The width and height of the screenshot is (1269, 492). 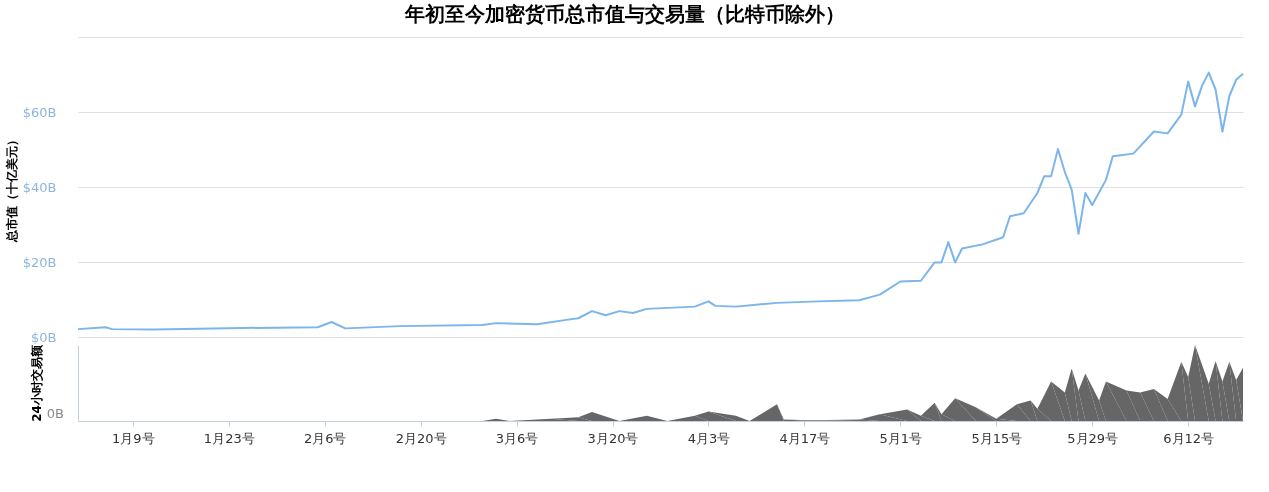 I want to click on chart-title: 年初至今加密货币总市值与交易量（比特币除外）, so click(x=624, y=14).